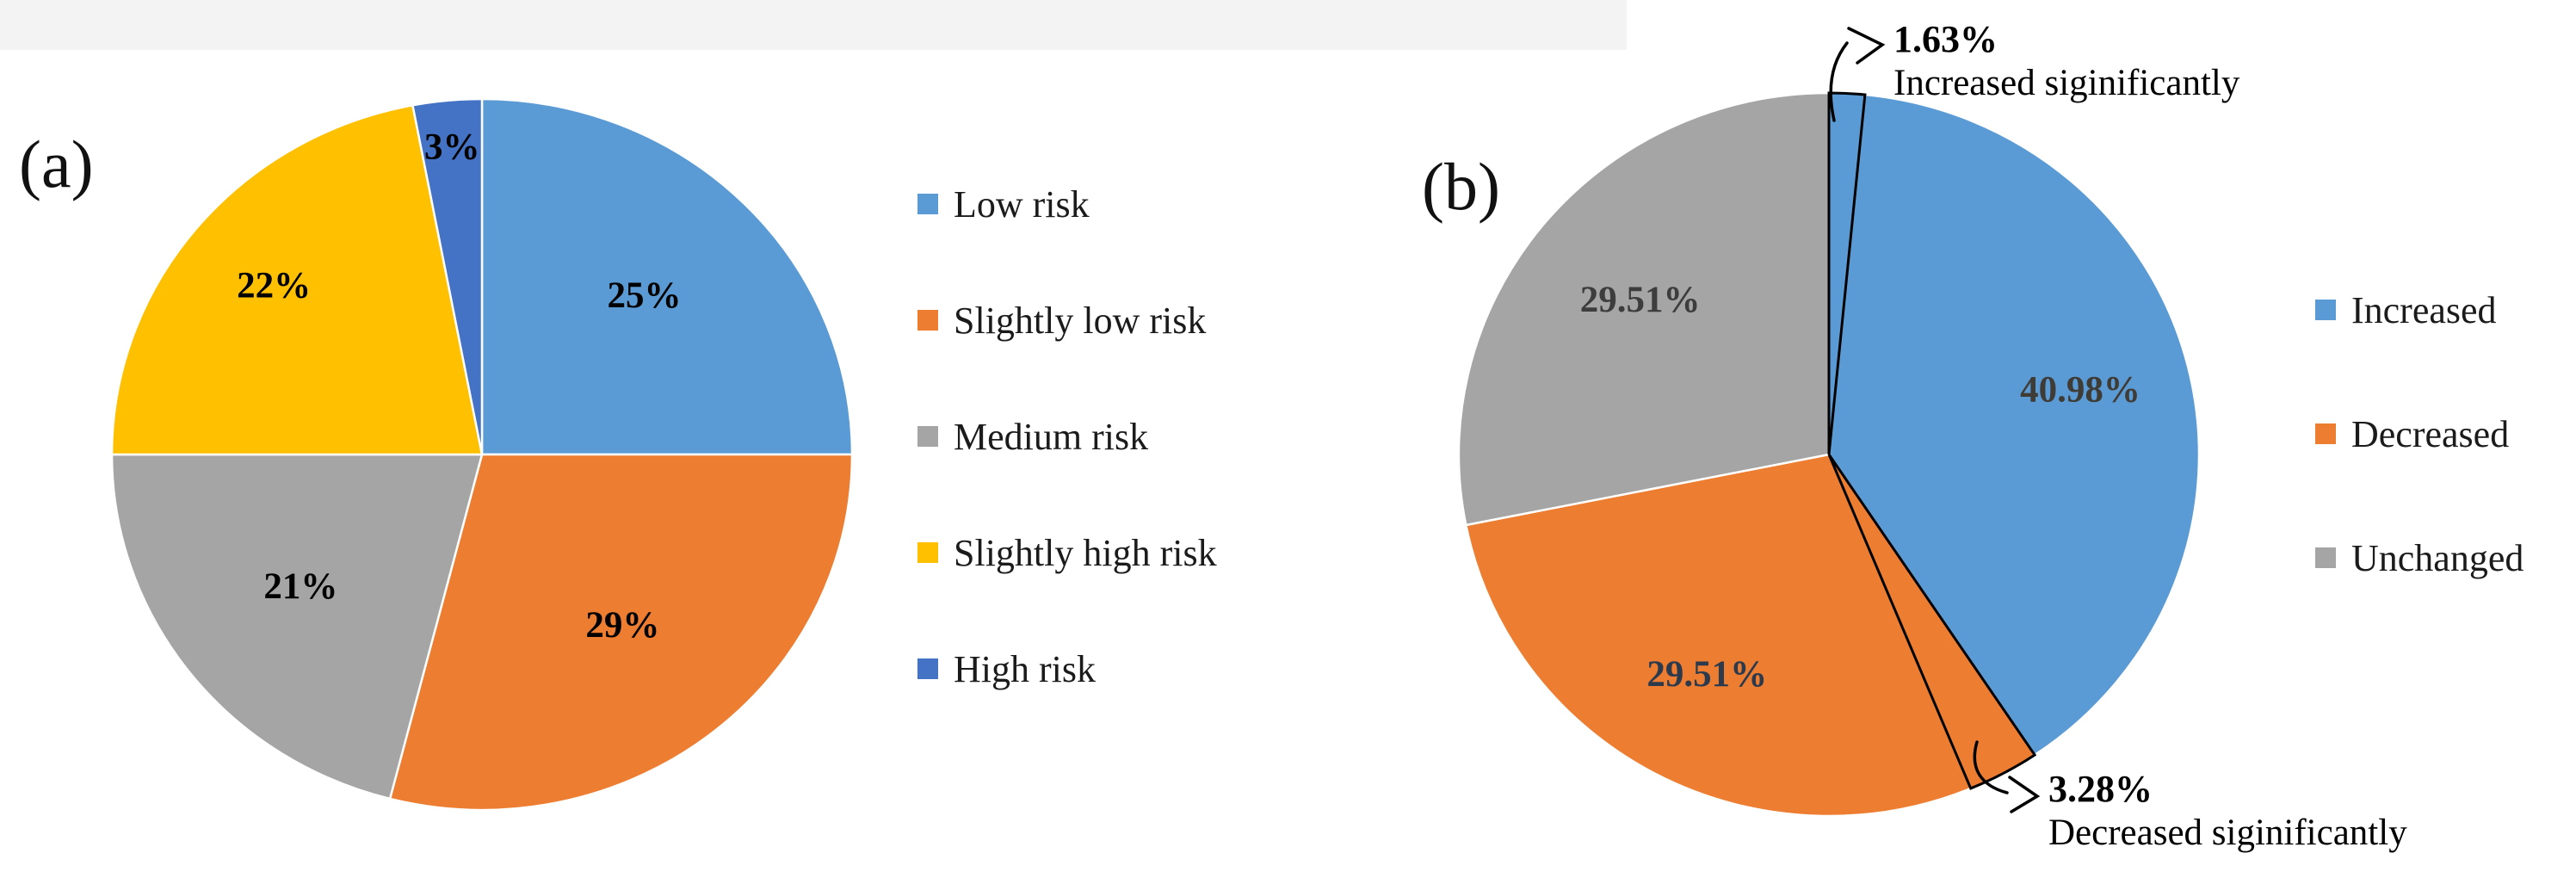 The image size is (2576, 884). Describe the element at coordinates (297, 627) in the screenshot. I see `pie-slice-medium-risk` at that location.